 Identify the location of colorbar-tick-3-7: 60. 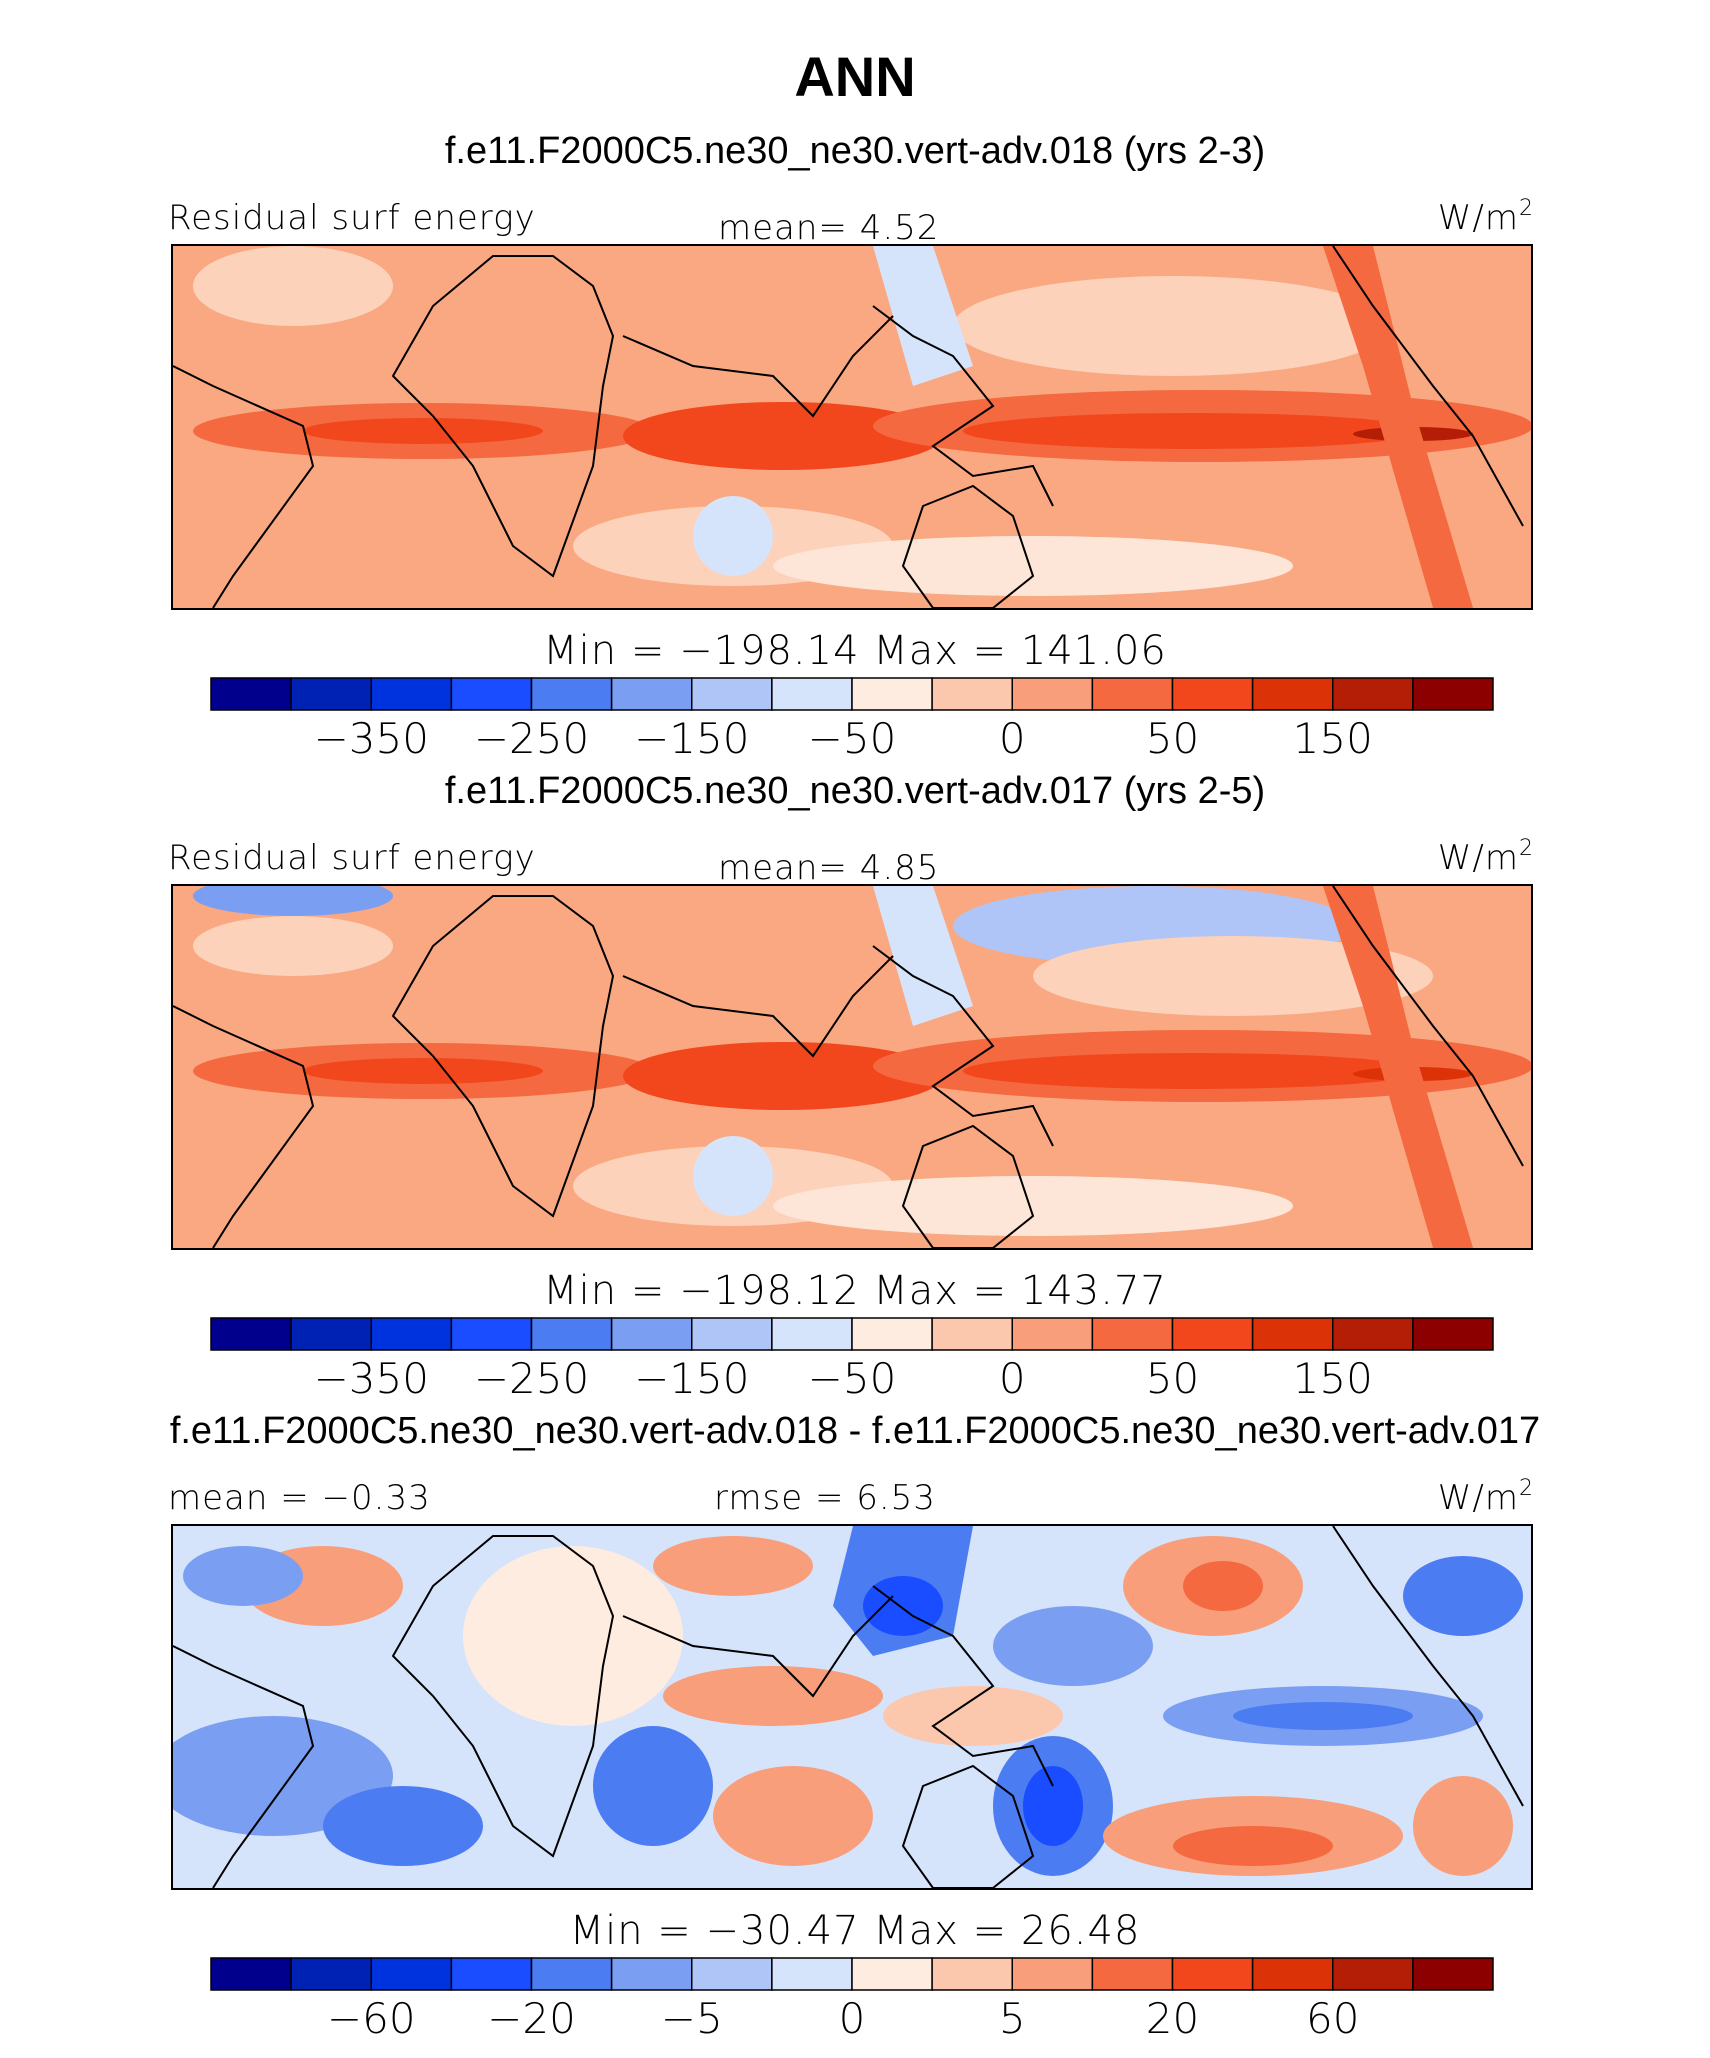
(1333, 2018).